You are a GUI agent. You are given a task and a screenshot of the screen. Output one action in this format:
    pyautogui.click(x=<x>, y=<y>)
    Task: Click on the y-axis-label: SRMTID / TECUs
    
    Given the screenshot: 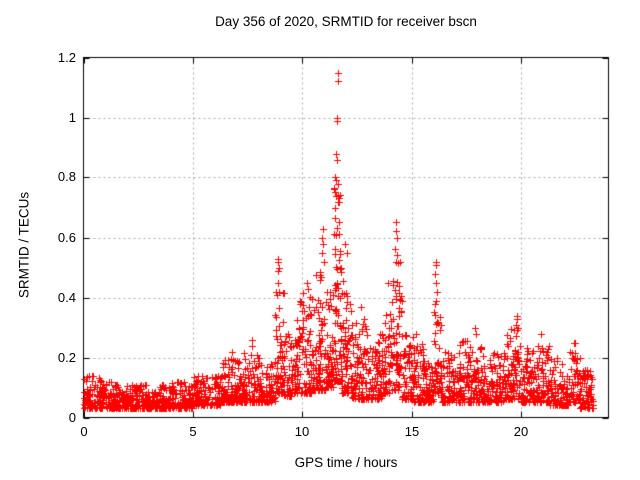 What is the action you would take?
    pyautogui.click(x=24, y=245)
    